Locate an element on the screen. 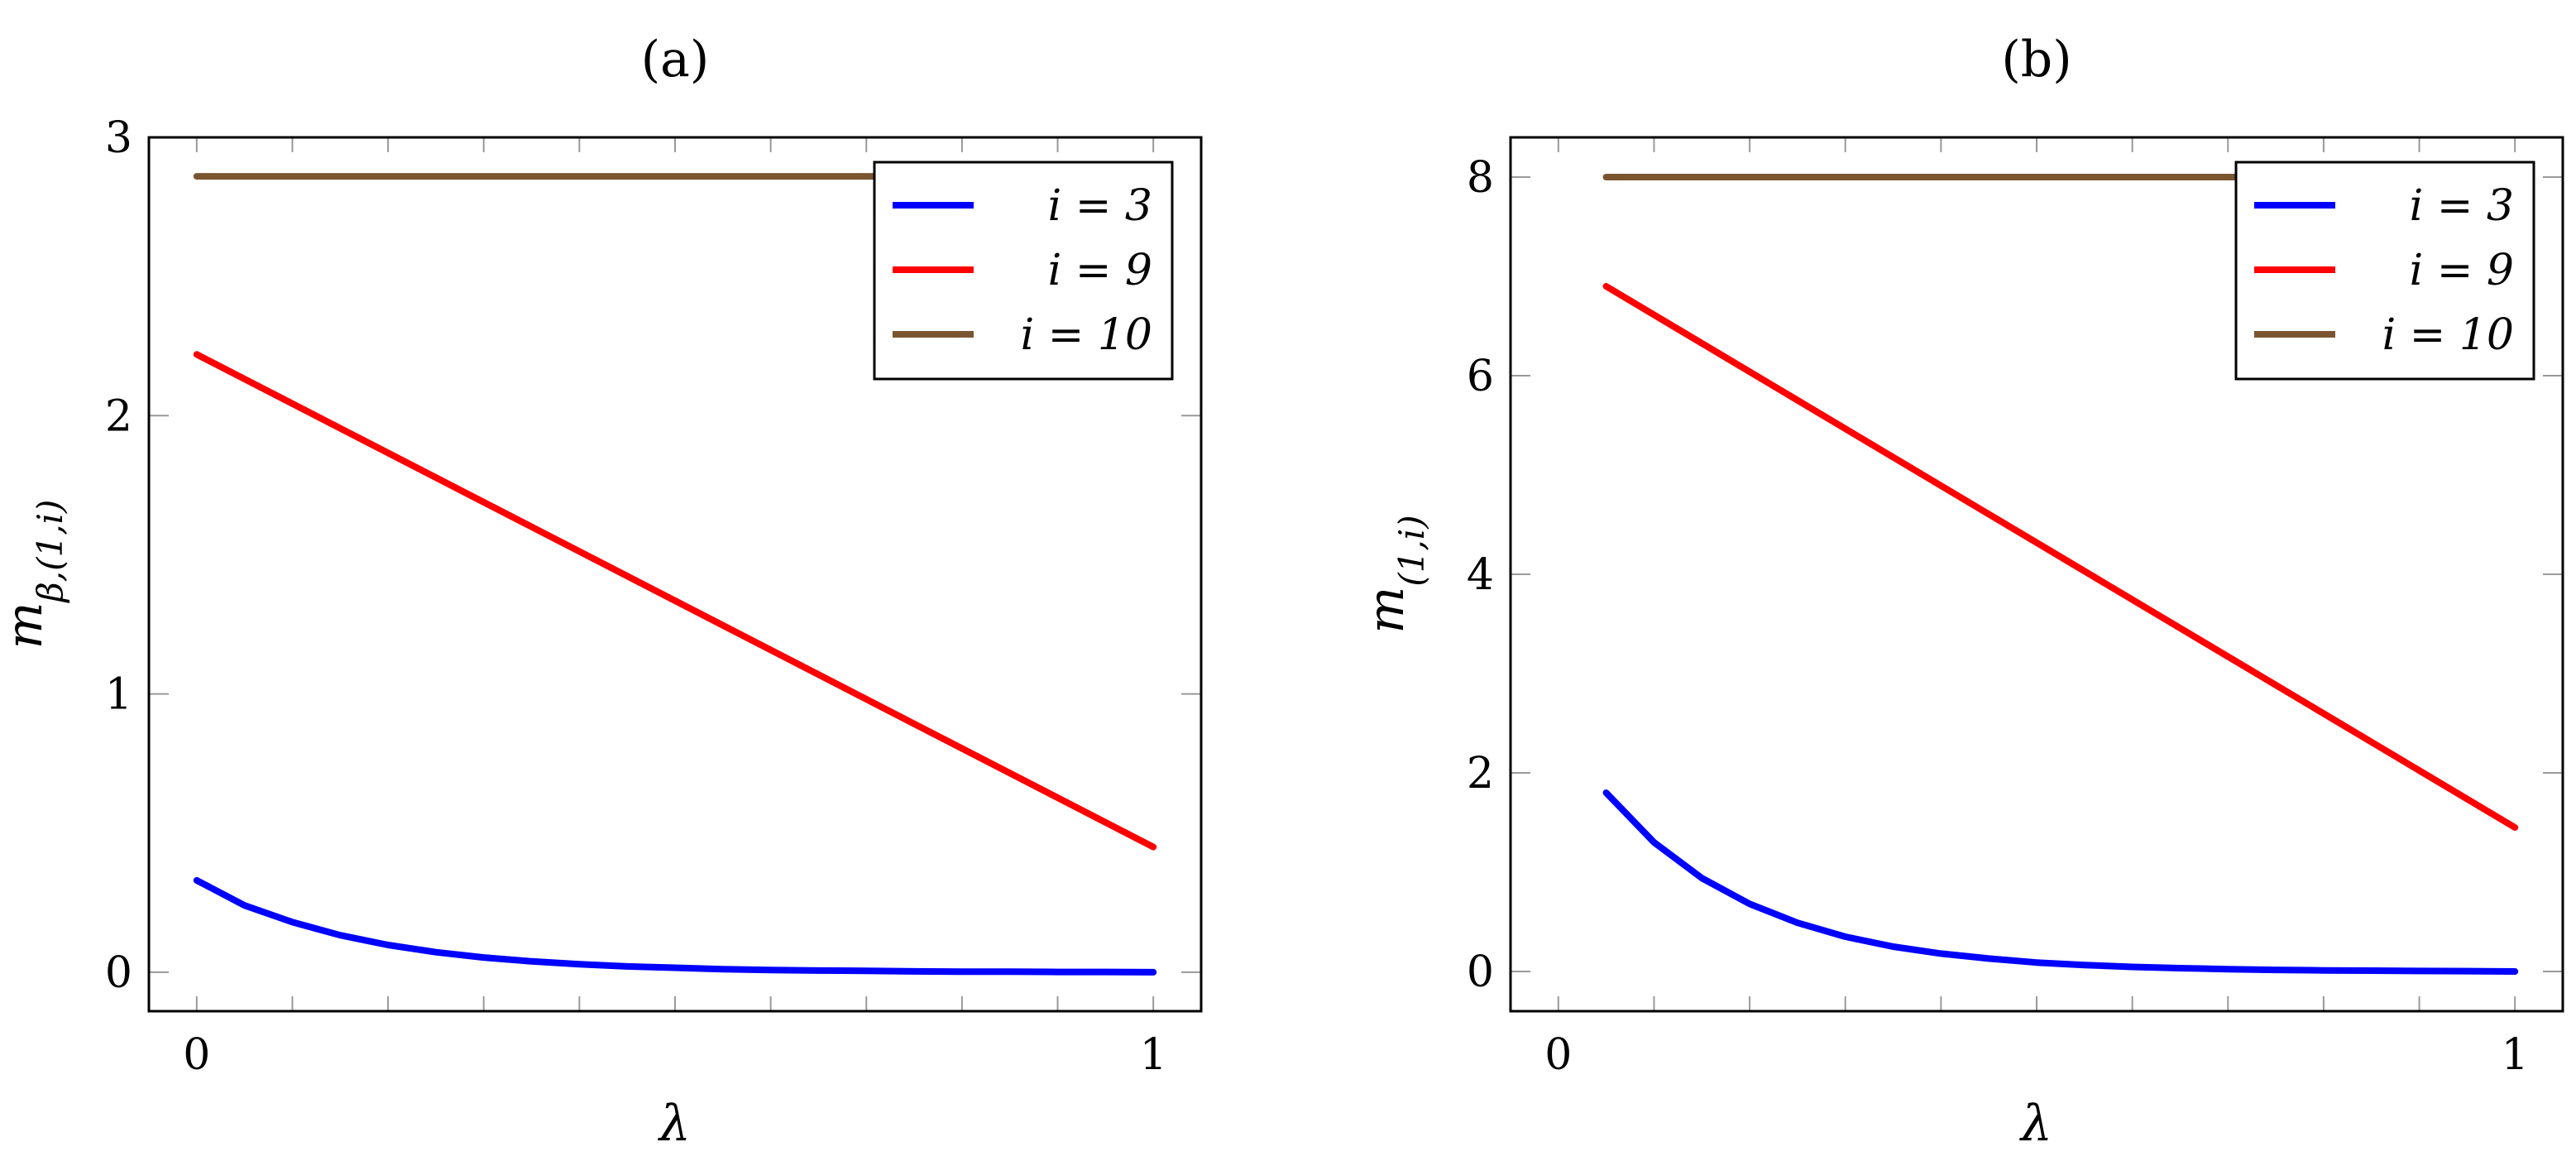 The image size is (2576, 1156). panel-title: (b) is located at coordinates (2036, 60).